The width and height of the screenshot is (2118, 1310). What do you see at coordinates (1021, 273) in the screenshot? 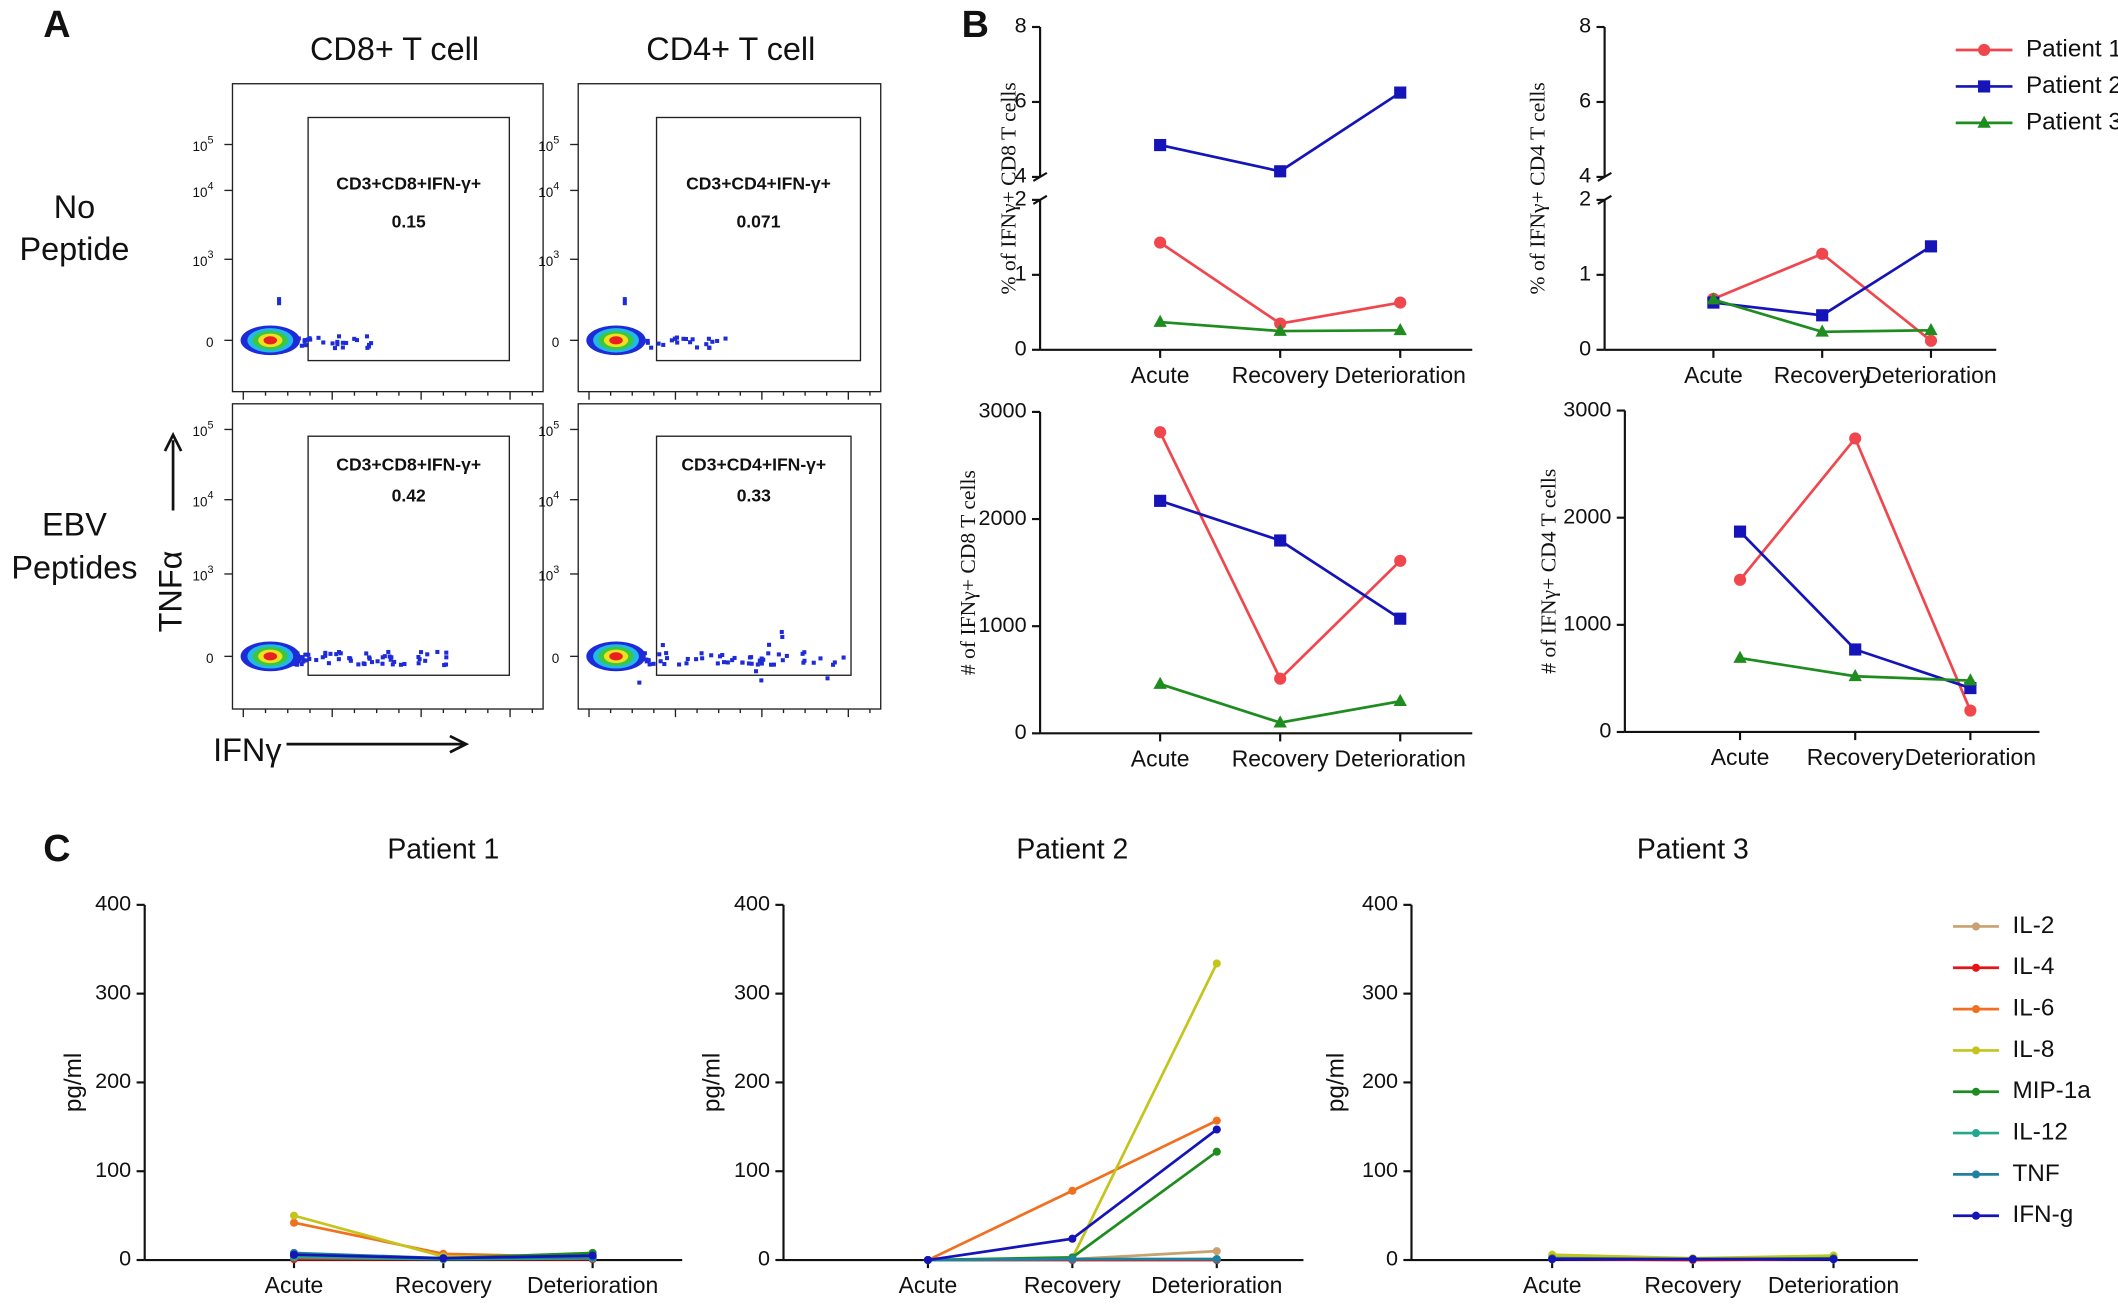
I see `y-tick-label: 1` at bounding box center [1021, 273].